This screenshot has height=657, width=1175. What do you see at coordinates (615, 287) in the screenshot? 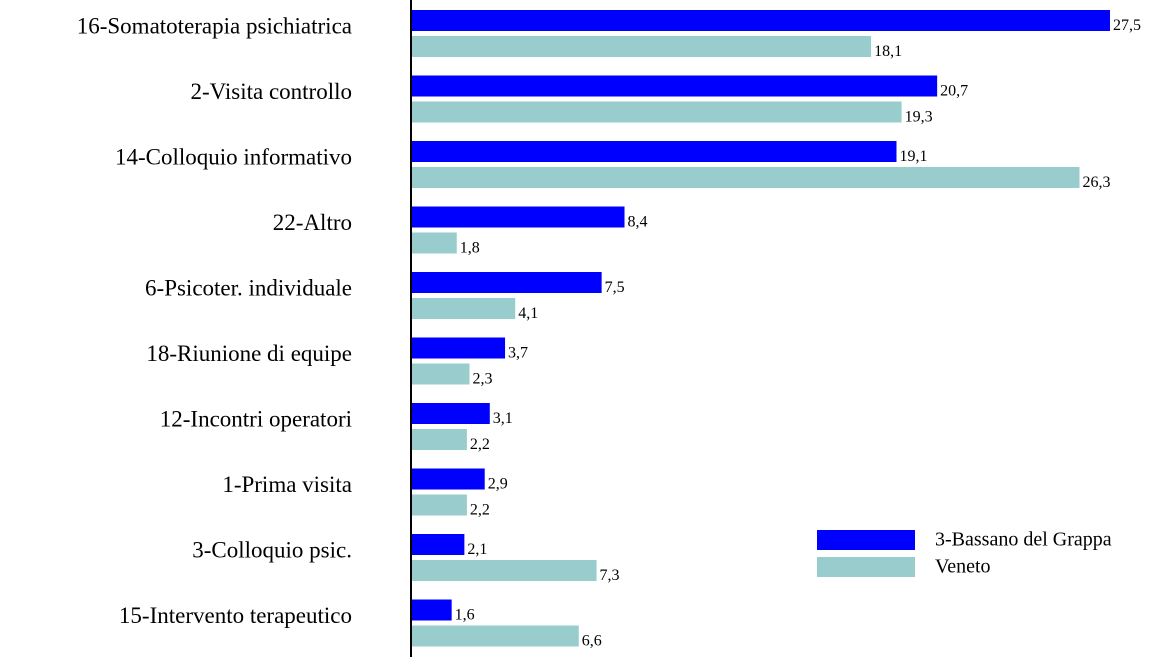
I see `value-label: 7,5` at bounding box center [615, 287].